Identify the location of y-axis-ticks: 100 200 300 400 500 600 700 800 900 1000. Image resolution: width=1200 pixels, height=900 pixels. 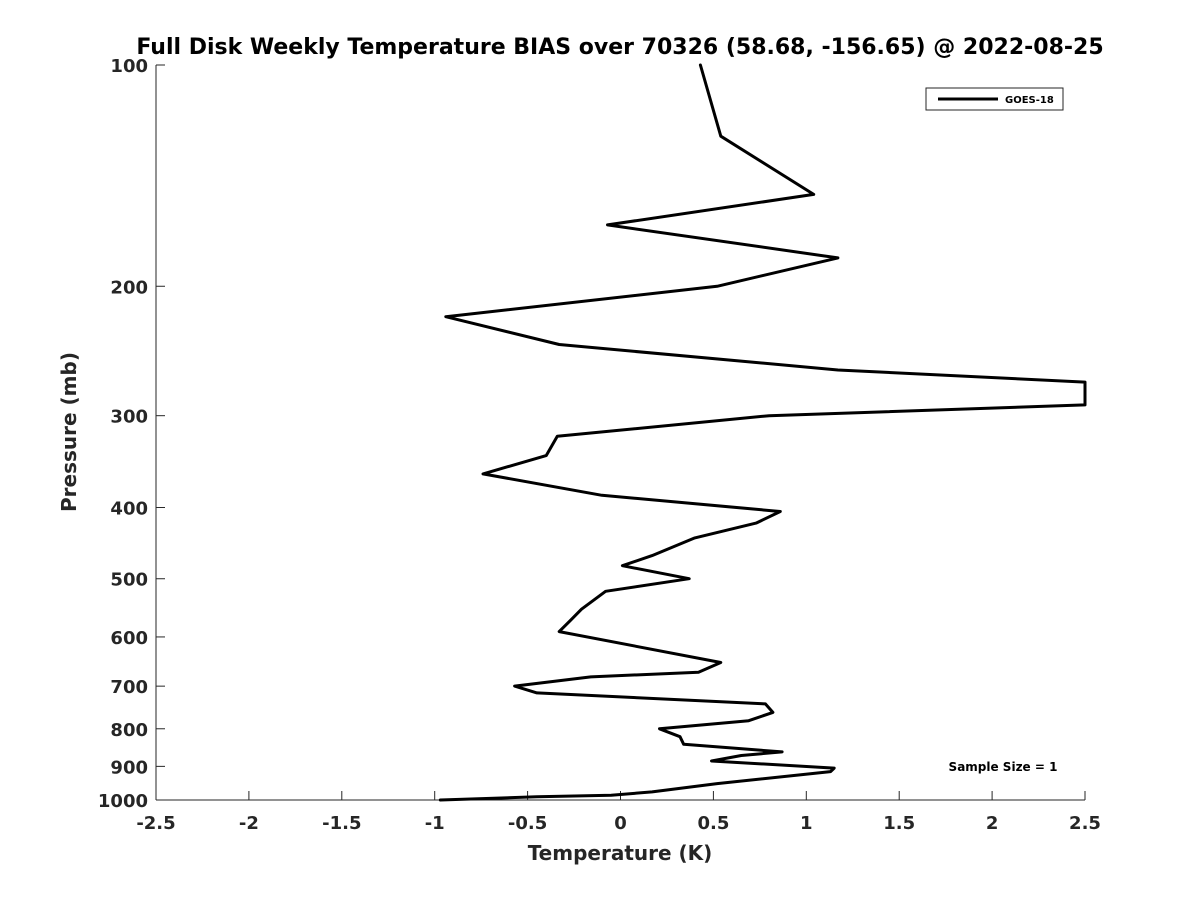
(131, 434).